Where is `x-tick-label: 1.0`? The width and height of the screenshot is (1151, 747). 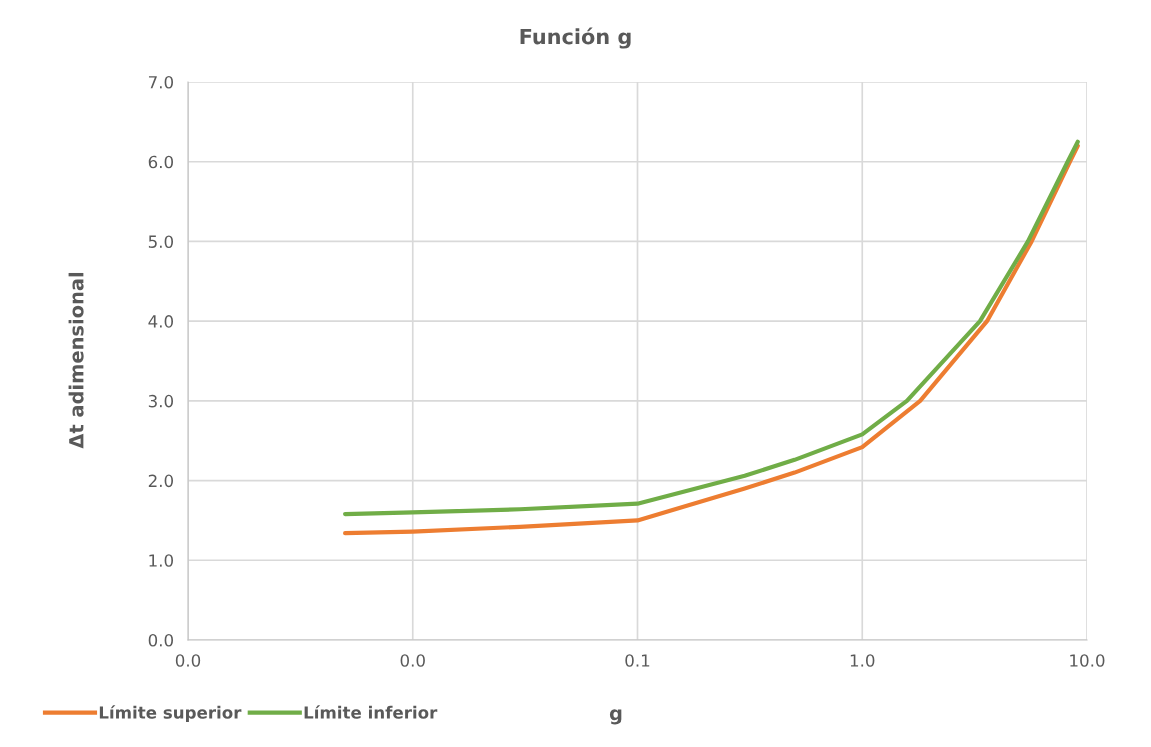 x-tick-label: 1.0 is located at coordinates (862, 660).